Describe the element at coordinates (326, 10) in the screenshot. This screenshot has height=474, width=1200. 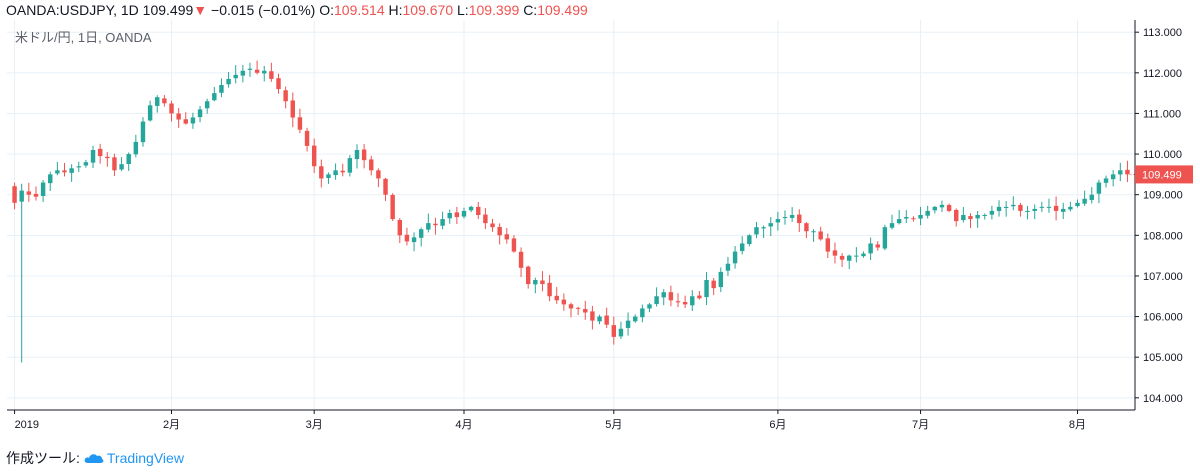
I see `open-label: O:` at that location.